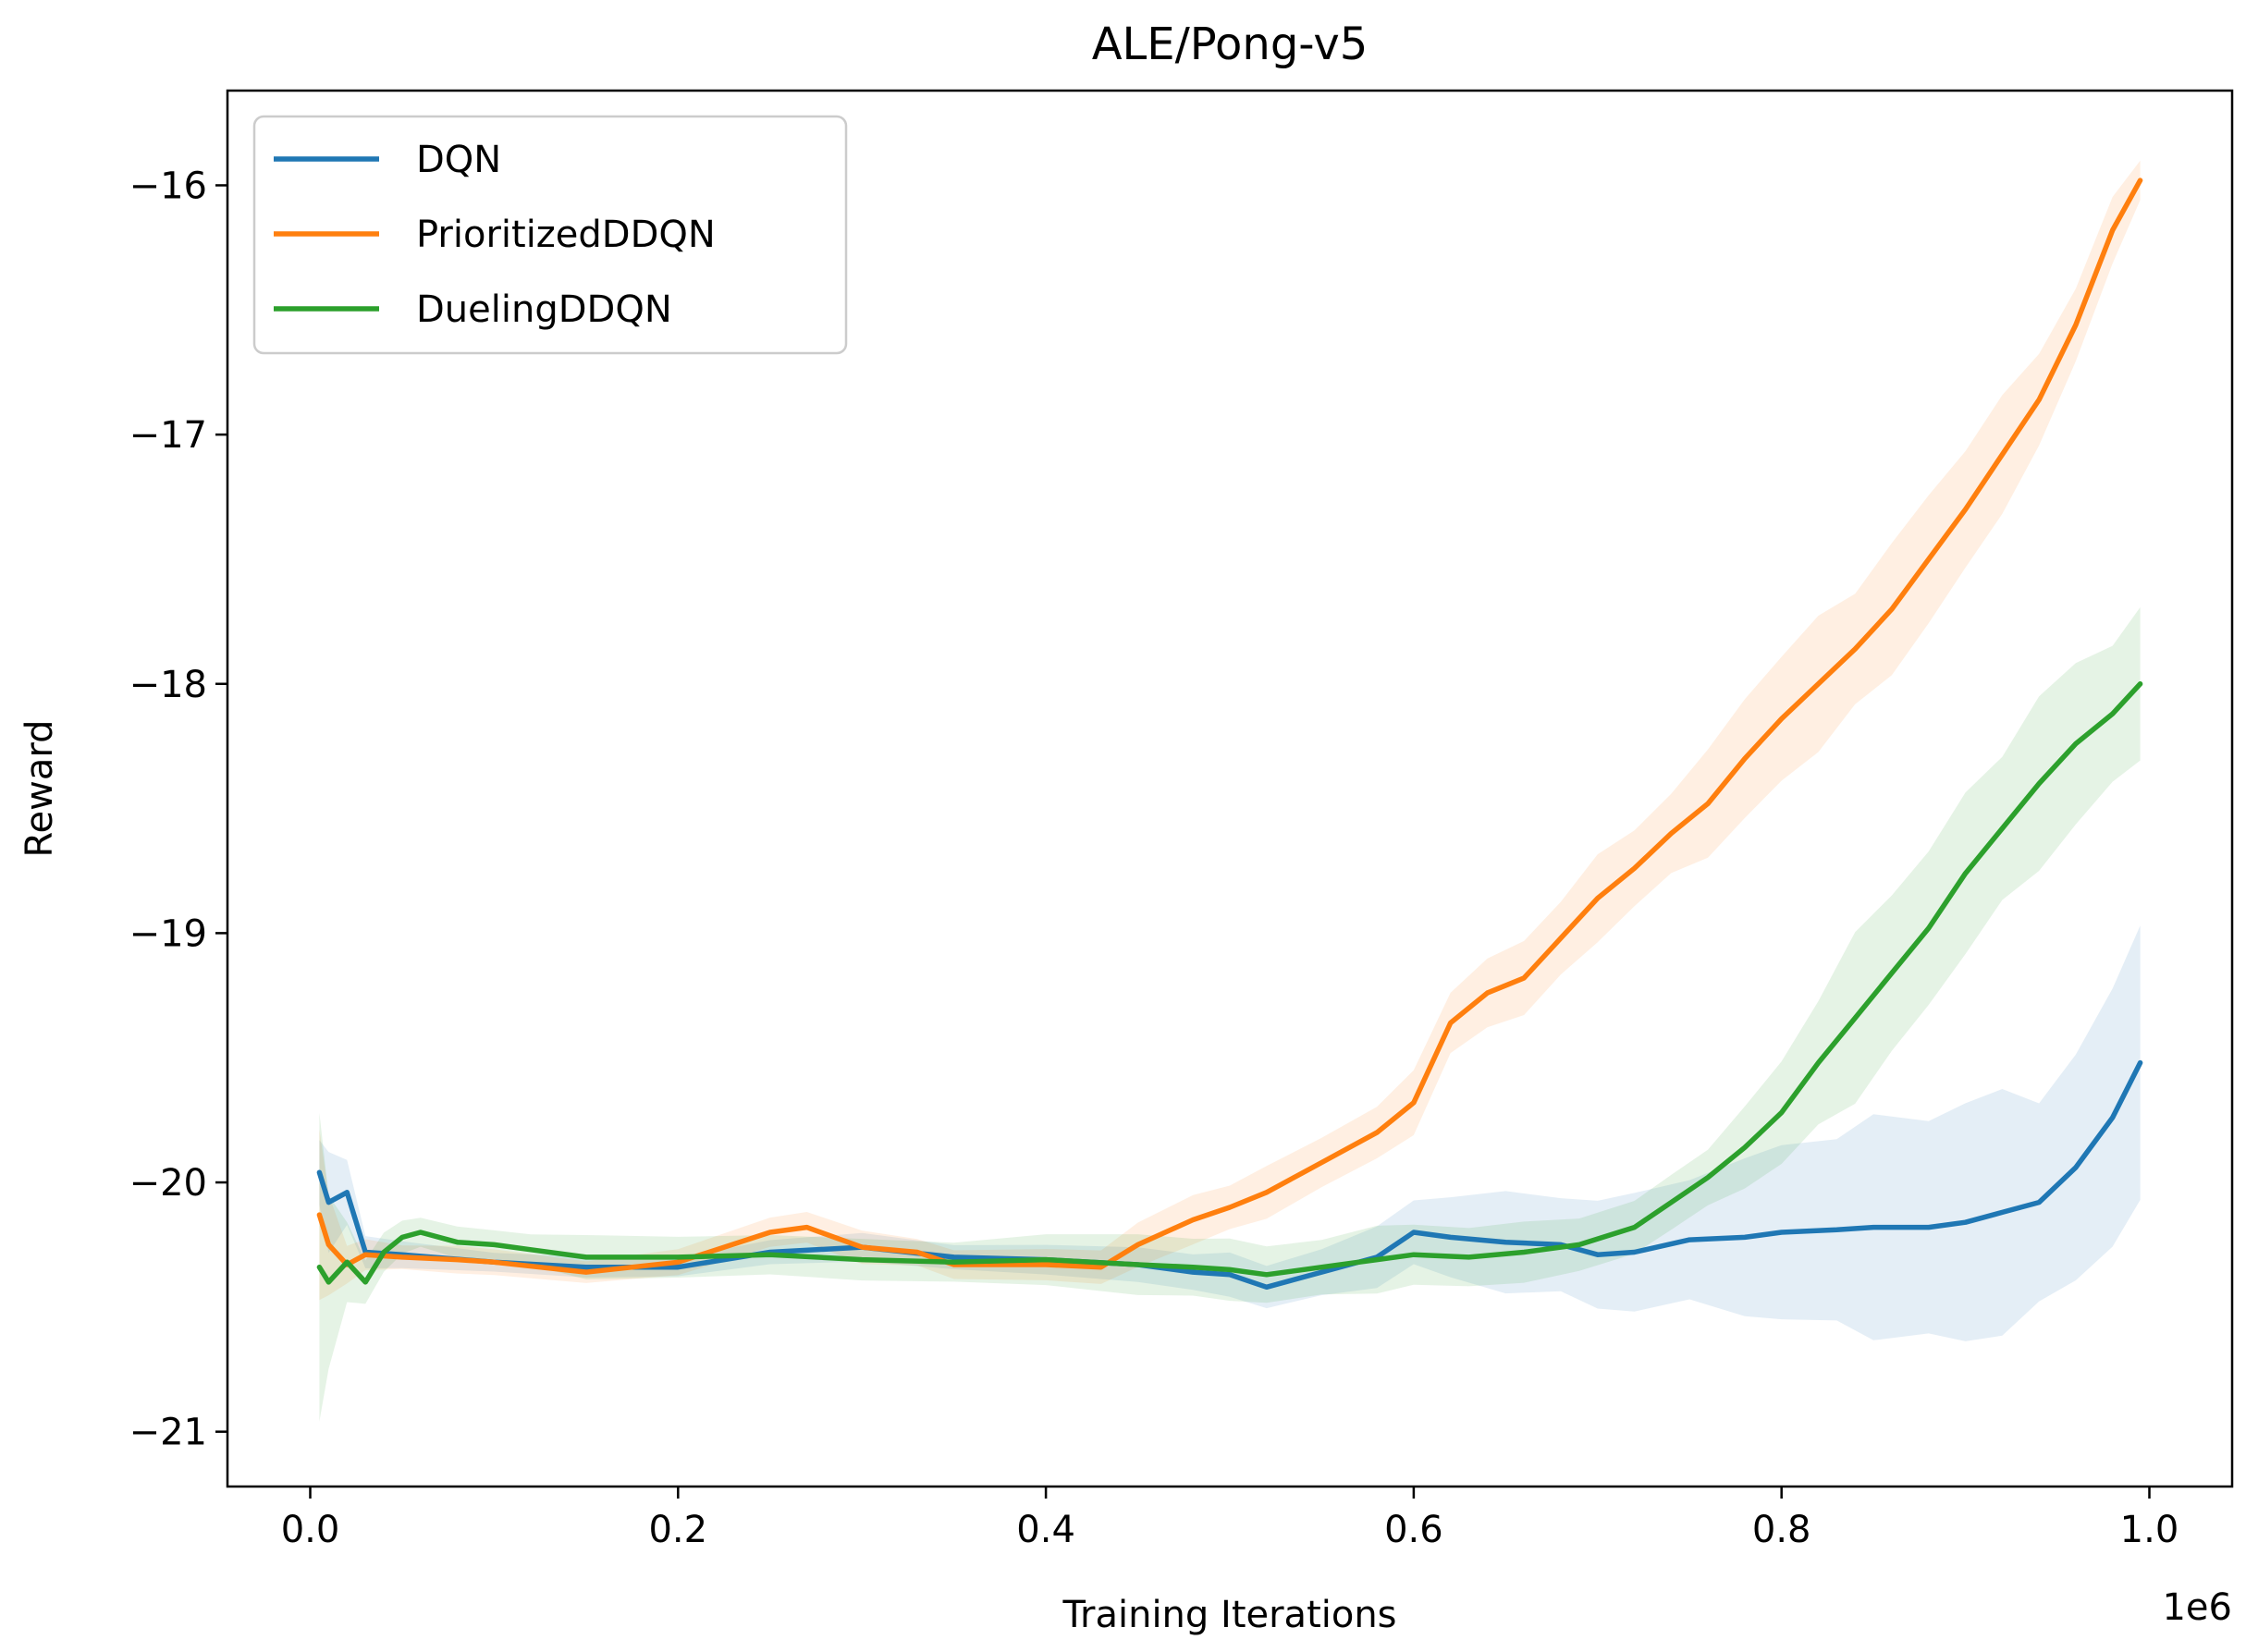  What do you see at coordinates (566, 235) in the screenshot?
I see `legend-label-prioritizedddqn: PrioritizedDDQN` at bounding box center [566, 235].